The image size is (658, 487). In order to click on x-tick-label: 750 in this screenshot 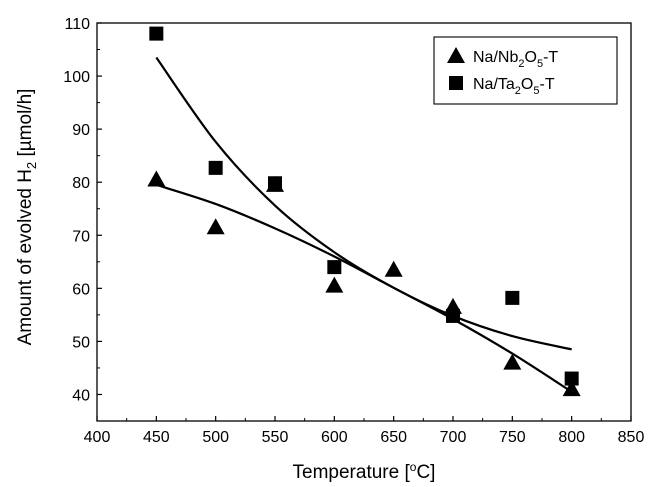, I will do `click(512, 437)`.